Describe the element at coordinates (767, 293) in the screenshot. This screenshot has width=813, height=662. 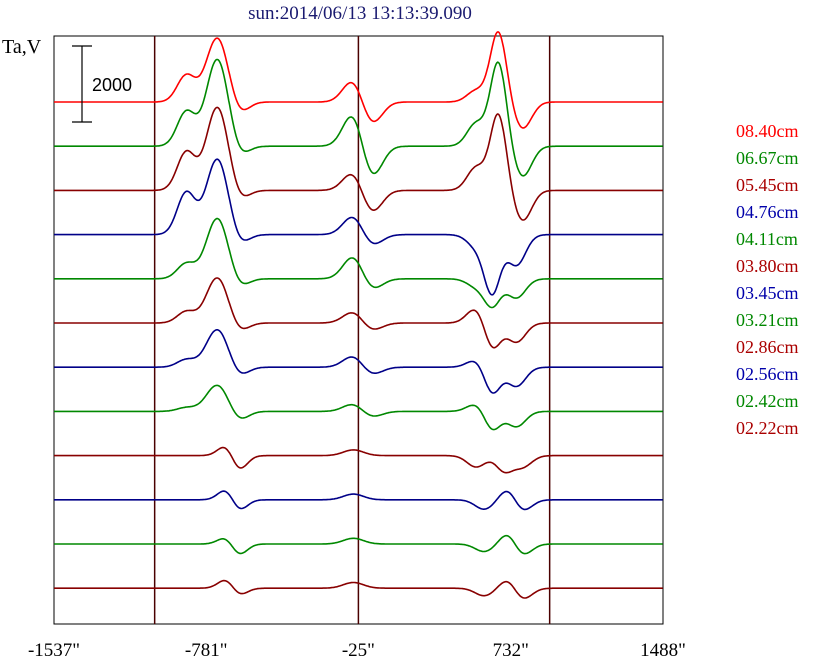
I see `legend-entry: 03.45cm` at that location.